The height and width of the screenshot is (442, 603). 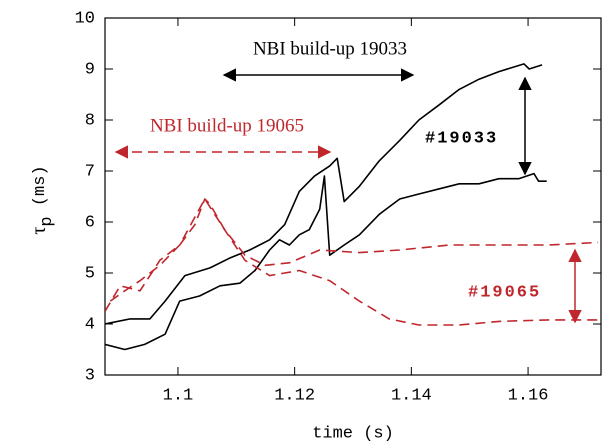 I want to click on y-axis-label: τp (ms), so click(x=43, y=199).